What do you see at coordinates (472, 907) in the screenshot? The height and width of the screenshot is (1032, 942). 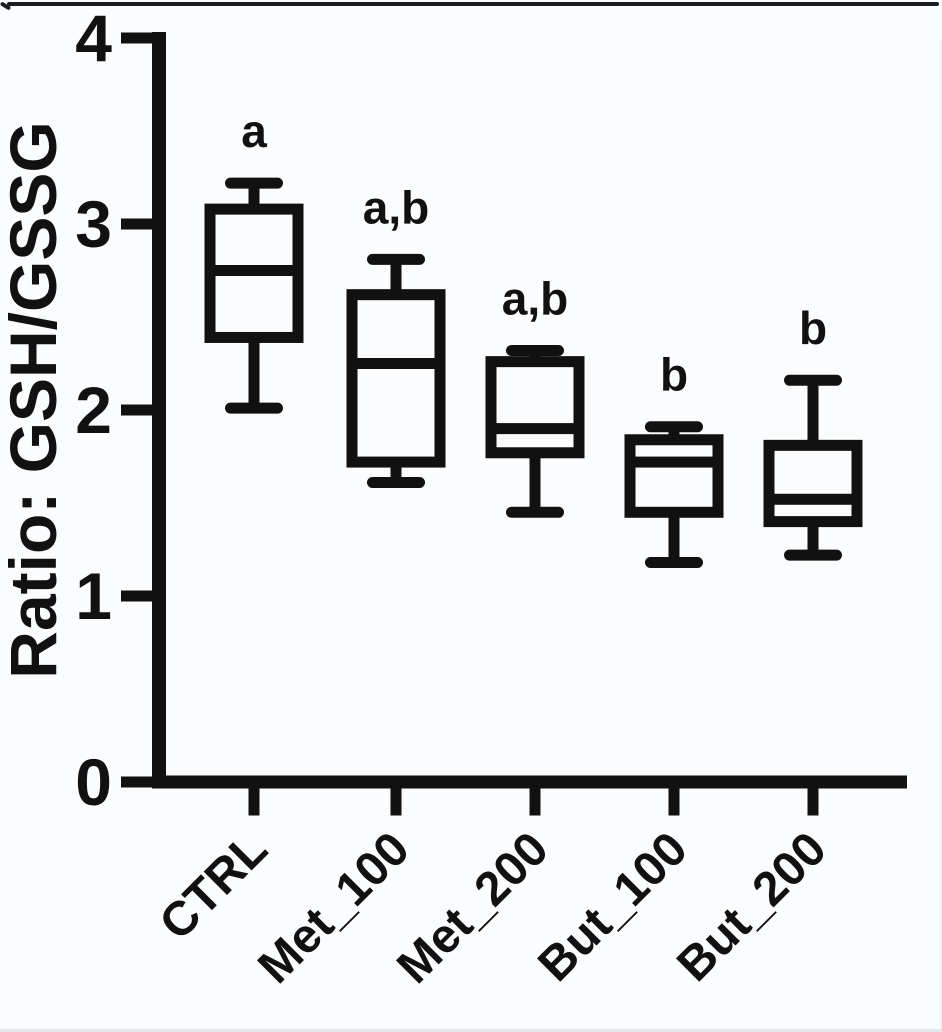 I see `x-category-label: Met_200` at bounding box center [472, 907].